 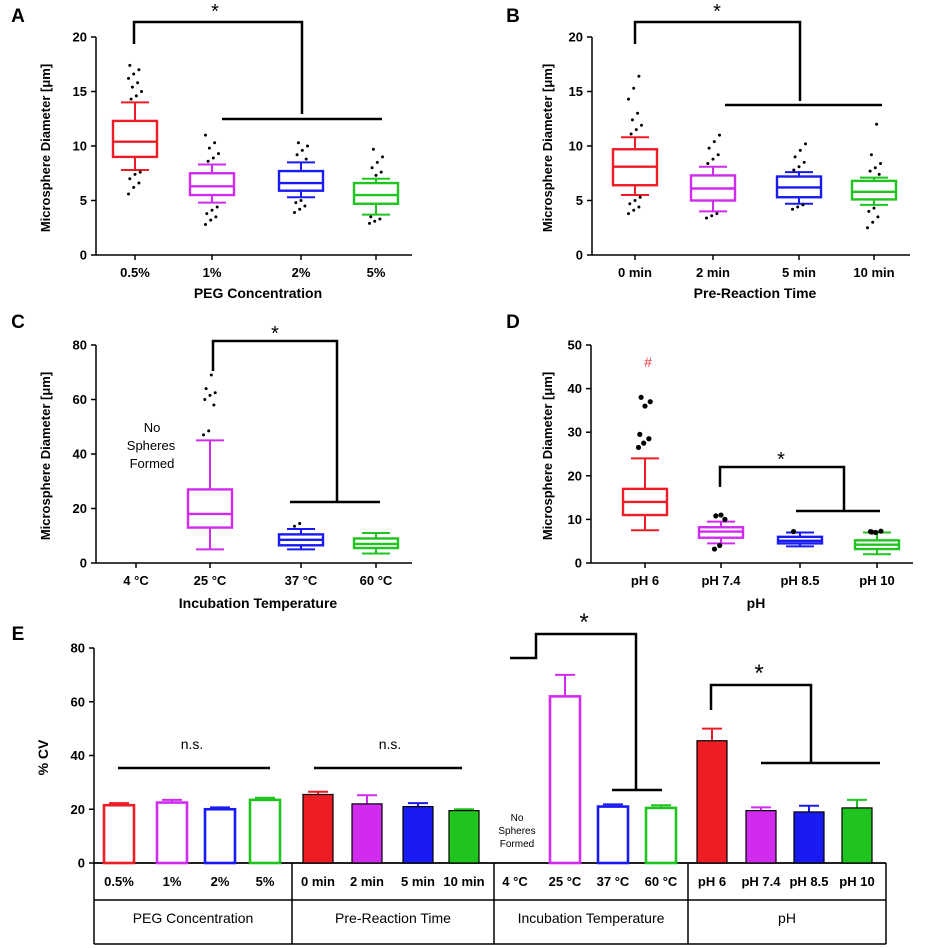 What do you see at coordinates (713, 176) in the screenshot?
I see `box-2-min` at bounding box center [713, 176].